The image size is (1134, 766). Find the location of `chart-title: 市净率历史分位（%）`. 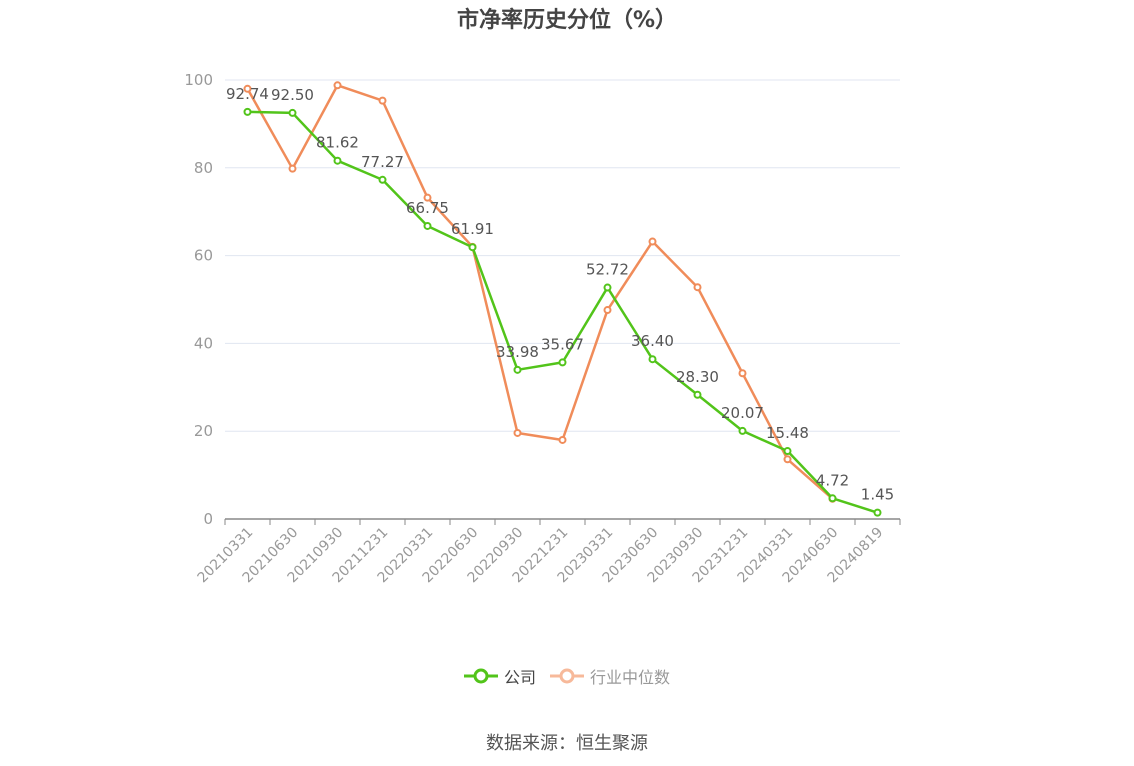

chart-title: 市净率历史分位（%） is located at coordinates (567, 20).